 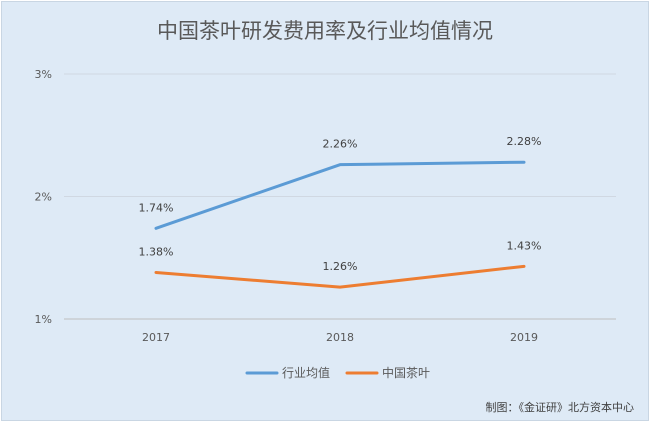 What do you see at coordinates (340, 266) in the screenshot?
I see `data-label: 1.26%` at bounding box center [340, 266].